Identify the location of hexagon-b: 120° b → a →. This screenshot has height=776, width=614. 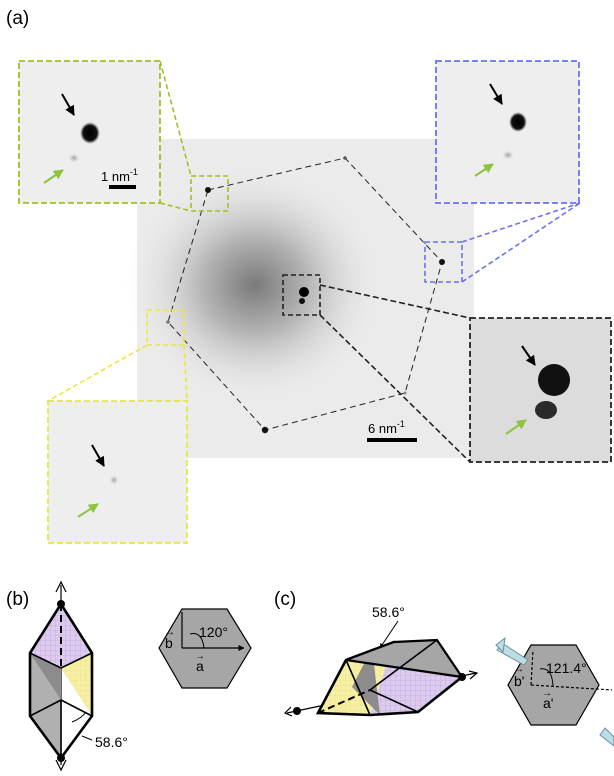
(205, 648).